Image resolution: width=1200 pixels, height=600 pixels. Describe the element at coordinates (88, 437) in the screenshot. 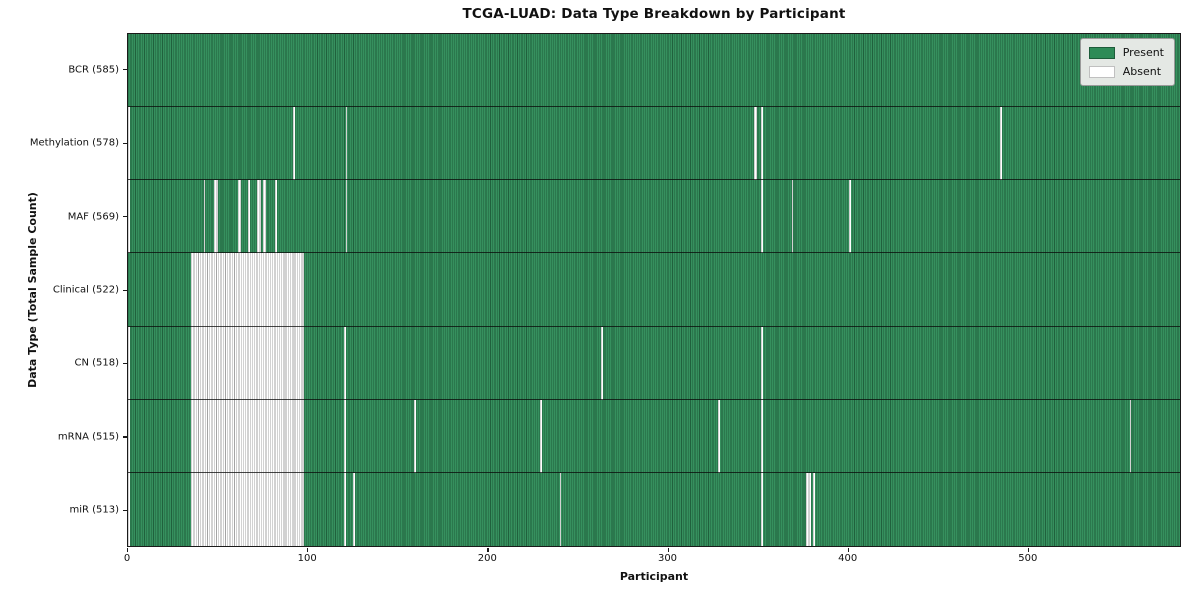

I see `ytick-label-mRNA: mRNA (515)` at that location.